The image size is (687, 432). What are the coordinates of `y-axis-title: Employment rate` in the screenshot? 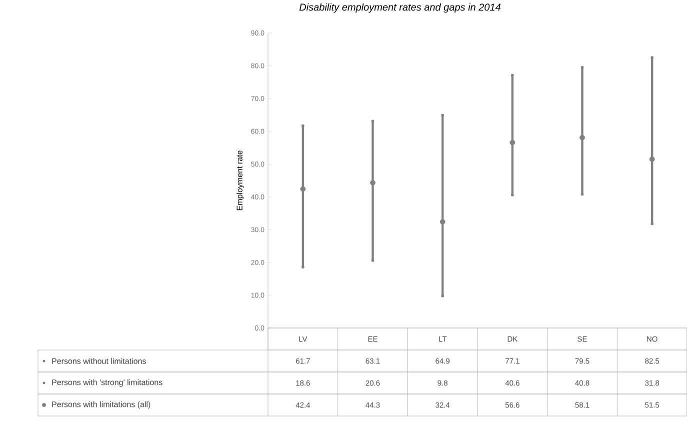 It's located at (240, 180).